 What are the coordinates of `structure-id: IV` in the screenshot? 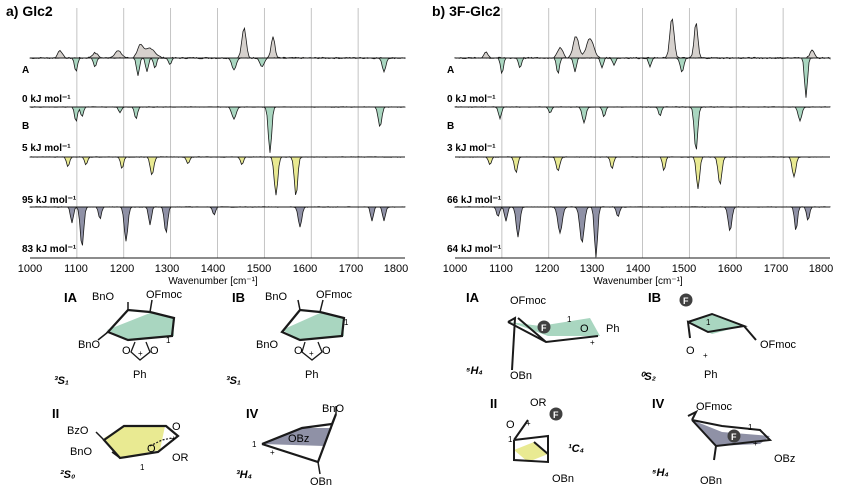 It's located at (252, 413).